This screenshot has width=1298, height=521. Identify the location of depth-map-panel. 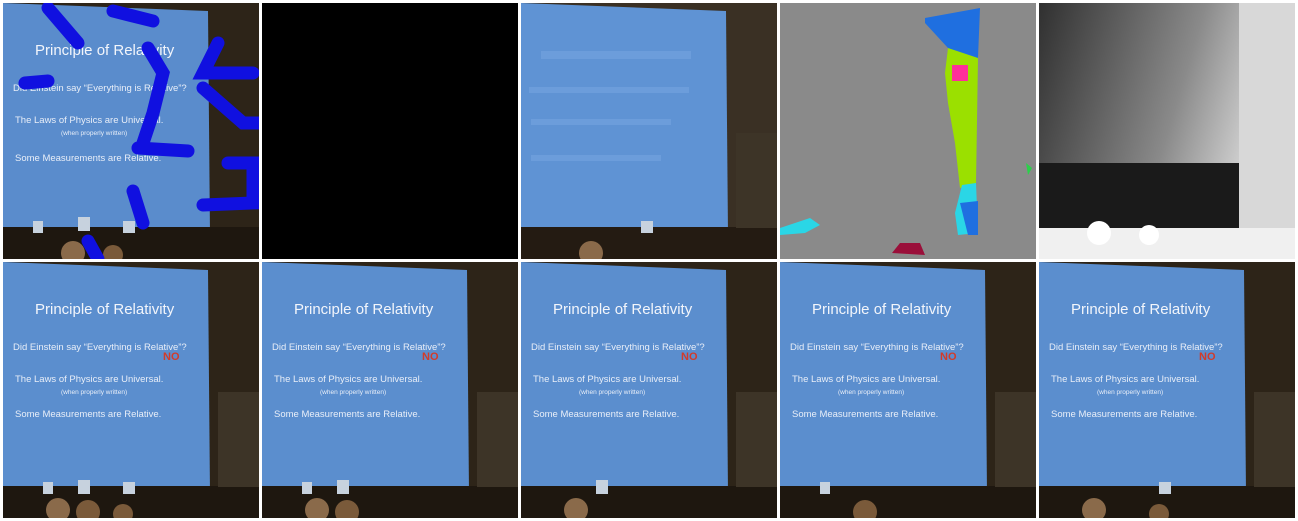
(1167, 131).